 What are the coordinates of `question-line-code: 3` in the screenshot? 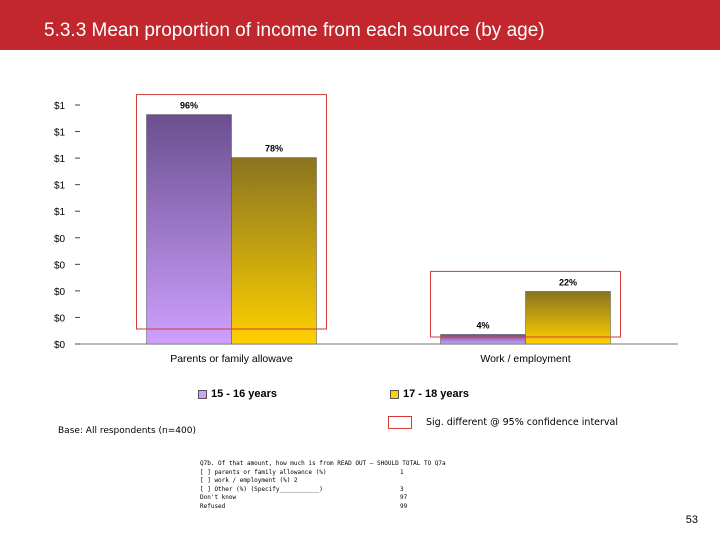 It's located at (402, 489).